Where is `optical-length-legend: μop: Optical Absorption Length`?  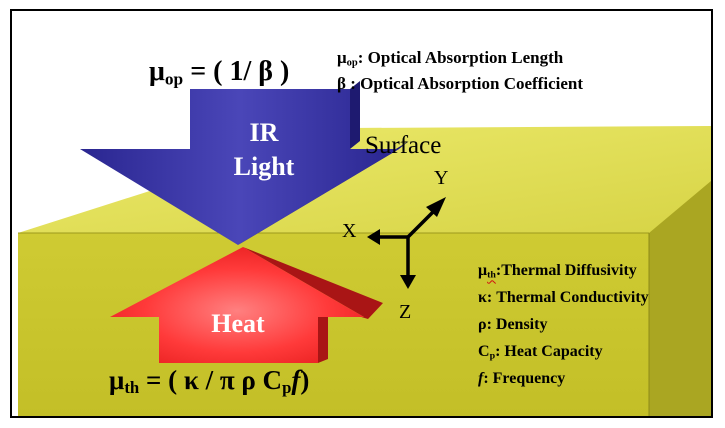 optical-length-legend: μop: Optical Absorption Length is located at coordinates (450, 58).